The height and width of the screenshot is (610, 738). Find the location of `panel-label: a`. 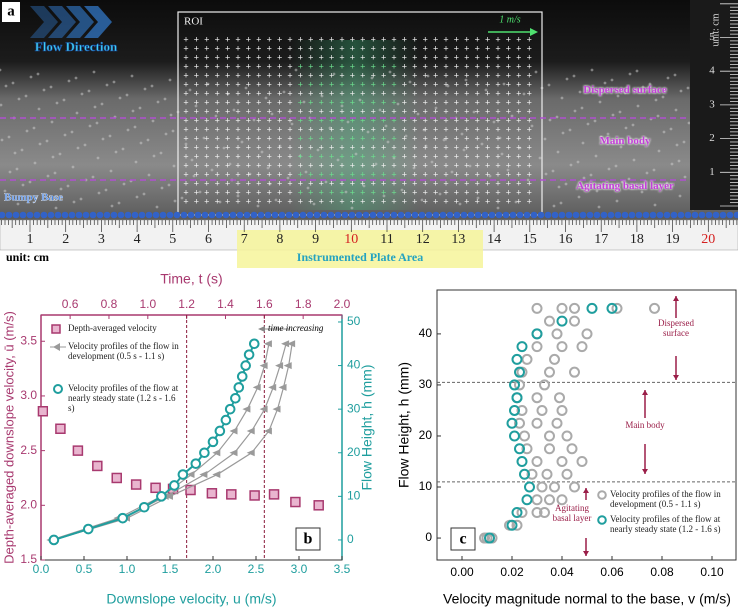

panel-label: a is located at coordinates (11, 11).